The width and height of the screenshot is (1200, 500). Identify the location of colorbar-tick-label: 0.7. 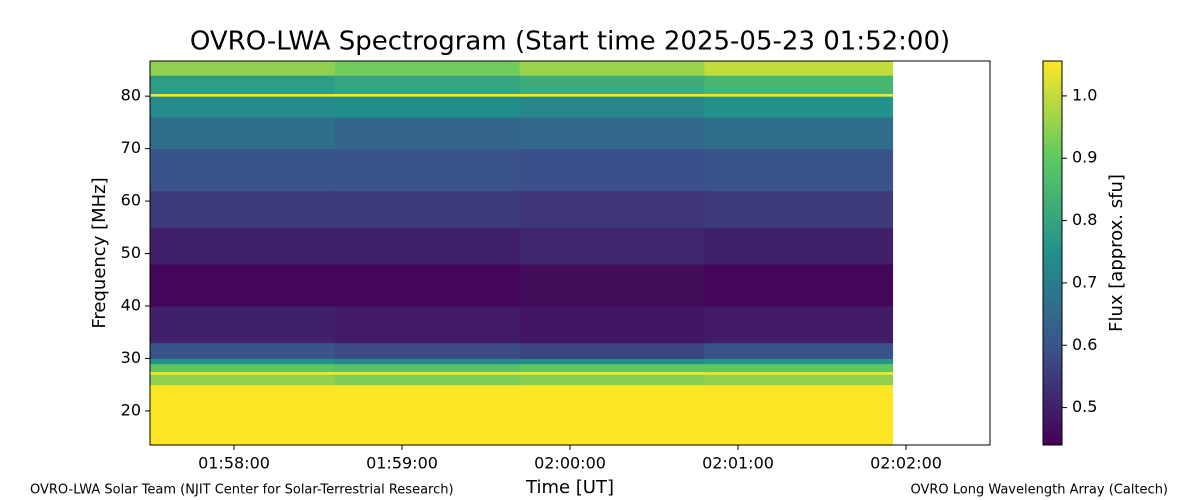
(1084, 281).